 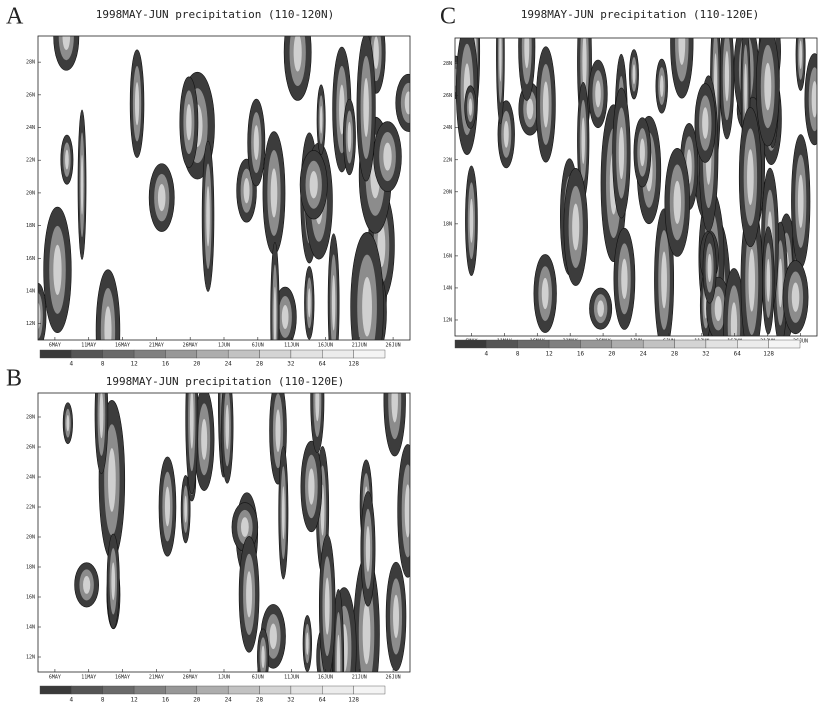 I want to click on y-tick-label: 22N, so click(x=30, y=508).